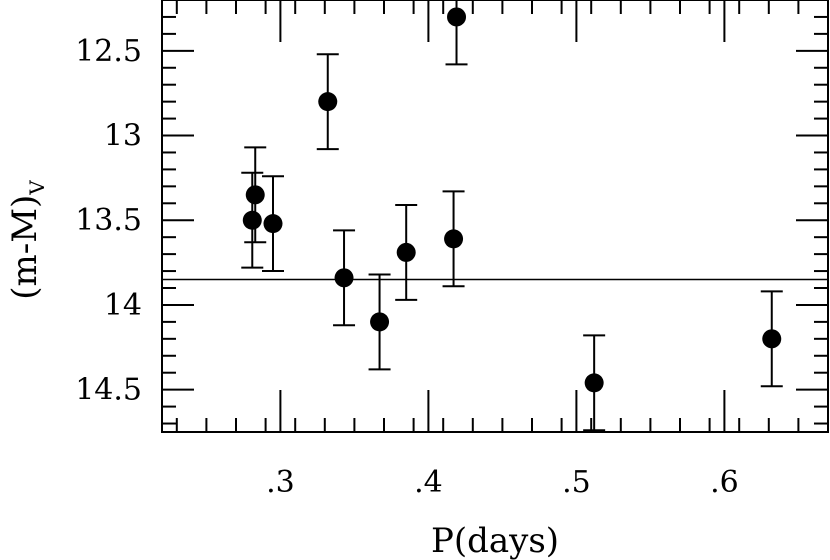 The height and width of the screenshot is (560, 830). I want to click on x-tick-label: .6, so click(724, 482).